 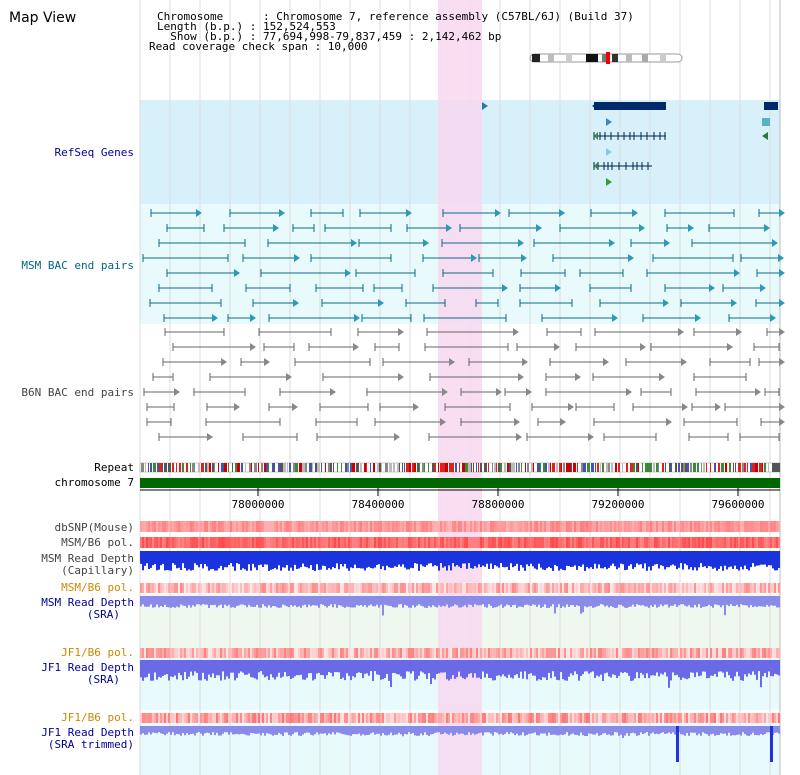 What do you see at coordinates (87, 667) in the screenshot?
I see `track-label-jf1-depth-sra: JF1 Read Depth` at bounding box center [87, 667].